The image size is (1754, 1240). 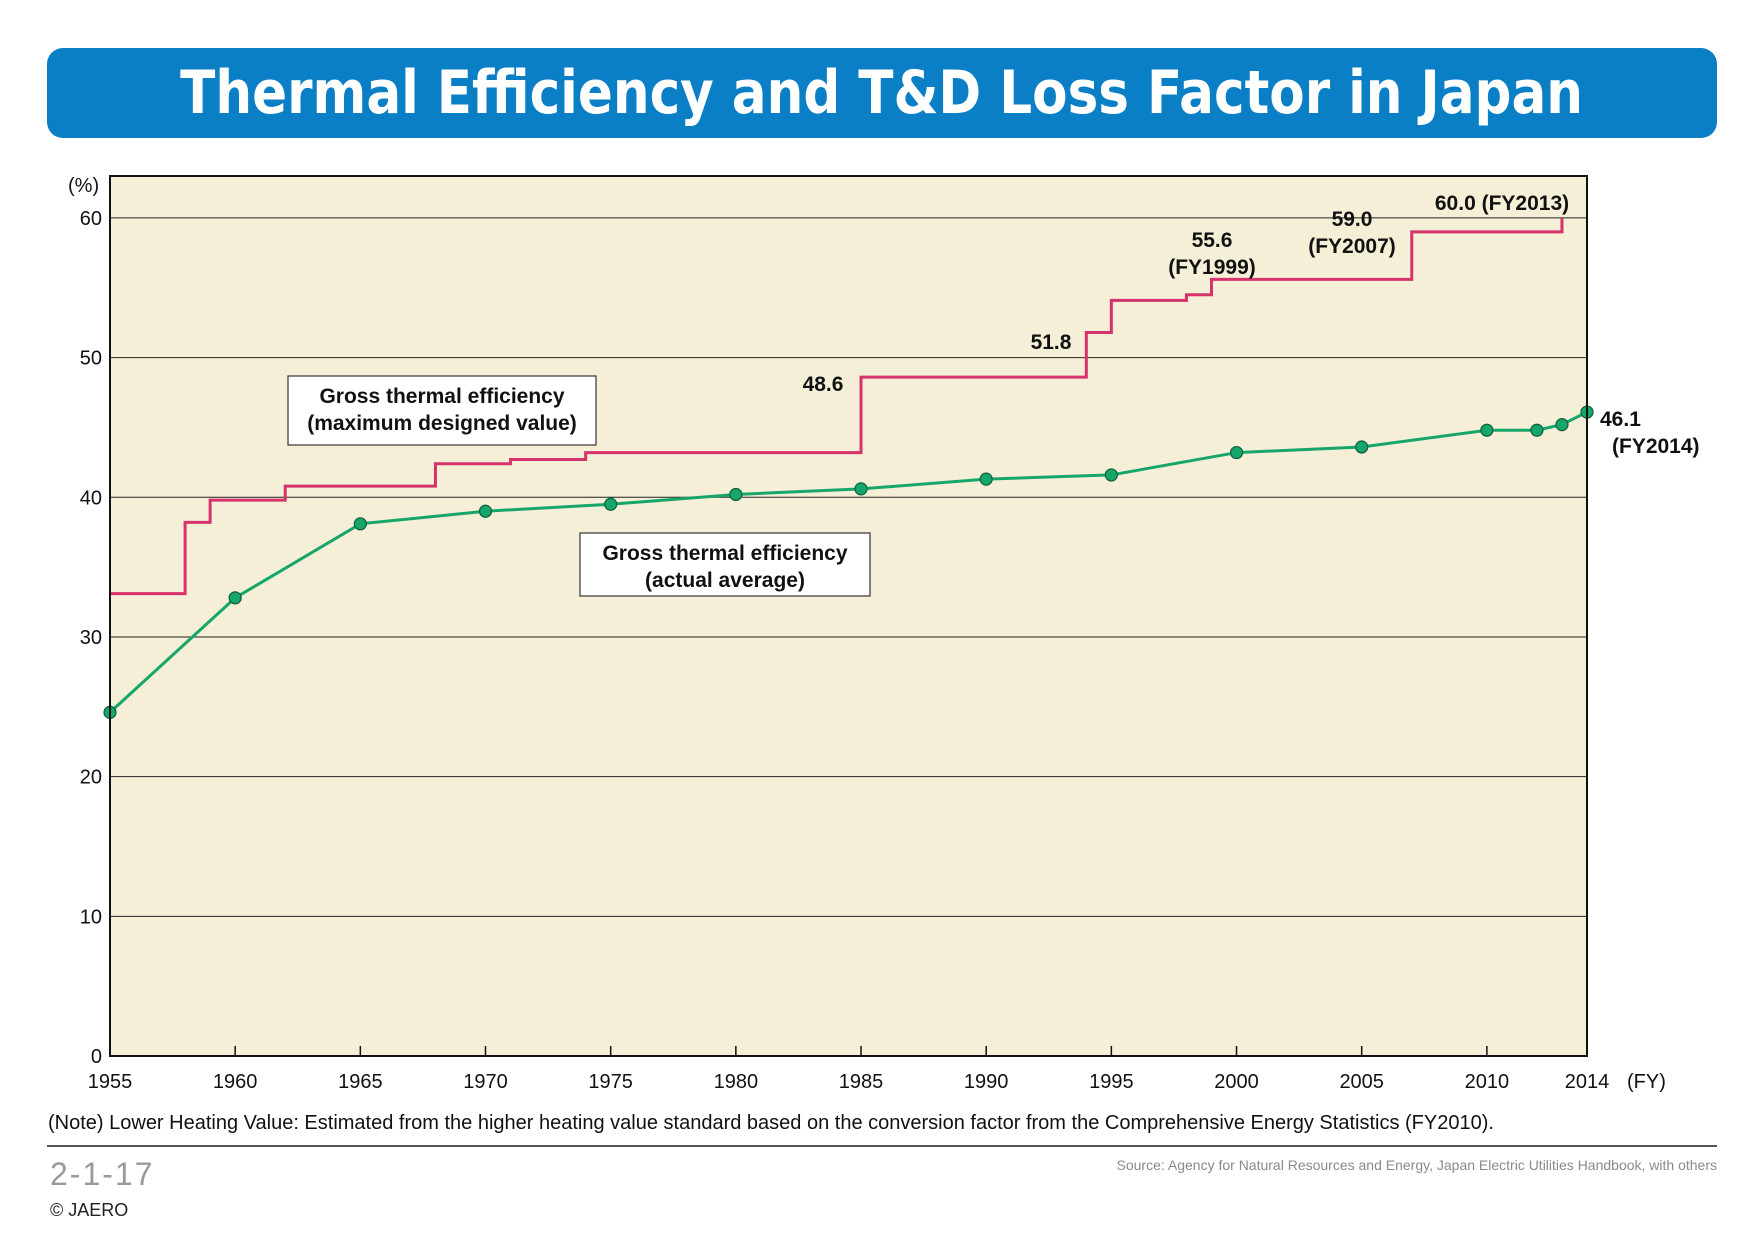 I want to click on copyright: © JAERO, so click(x=89, y=1210).